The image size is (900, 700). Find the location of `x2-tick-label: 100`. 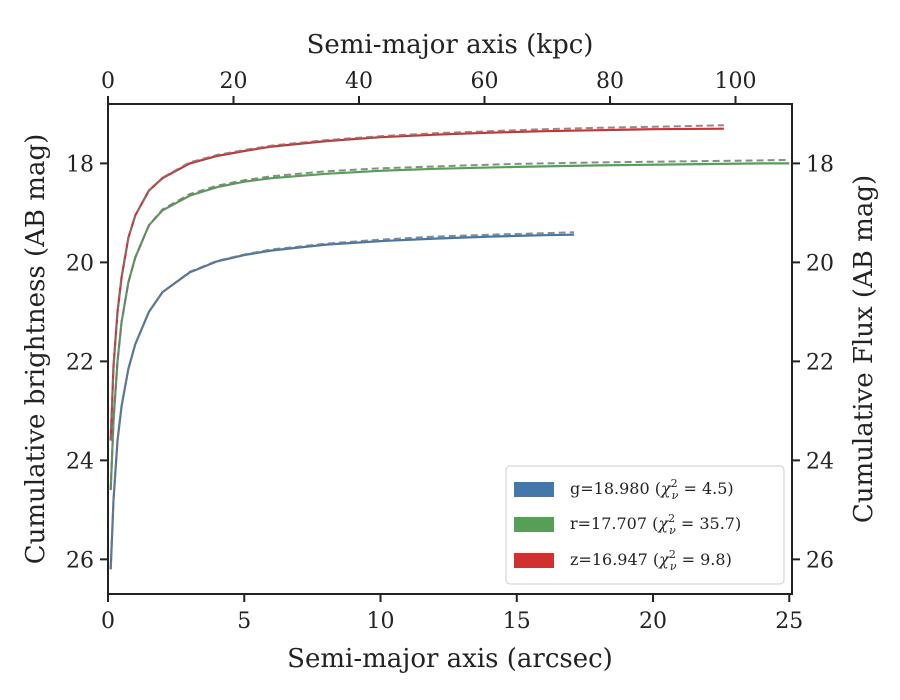

x2-tick-label: 100 is located at coordinates (736, 81).